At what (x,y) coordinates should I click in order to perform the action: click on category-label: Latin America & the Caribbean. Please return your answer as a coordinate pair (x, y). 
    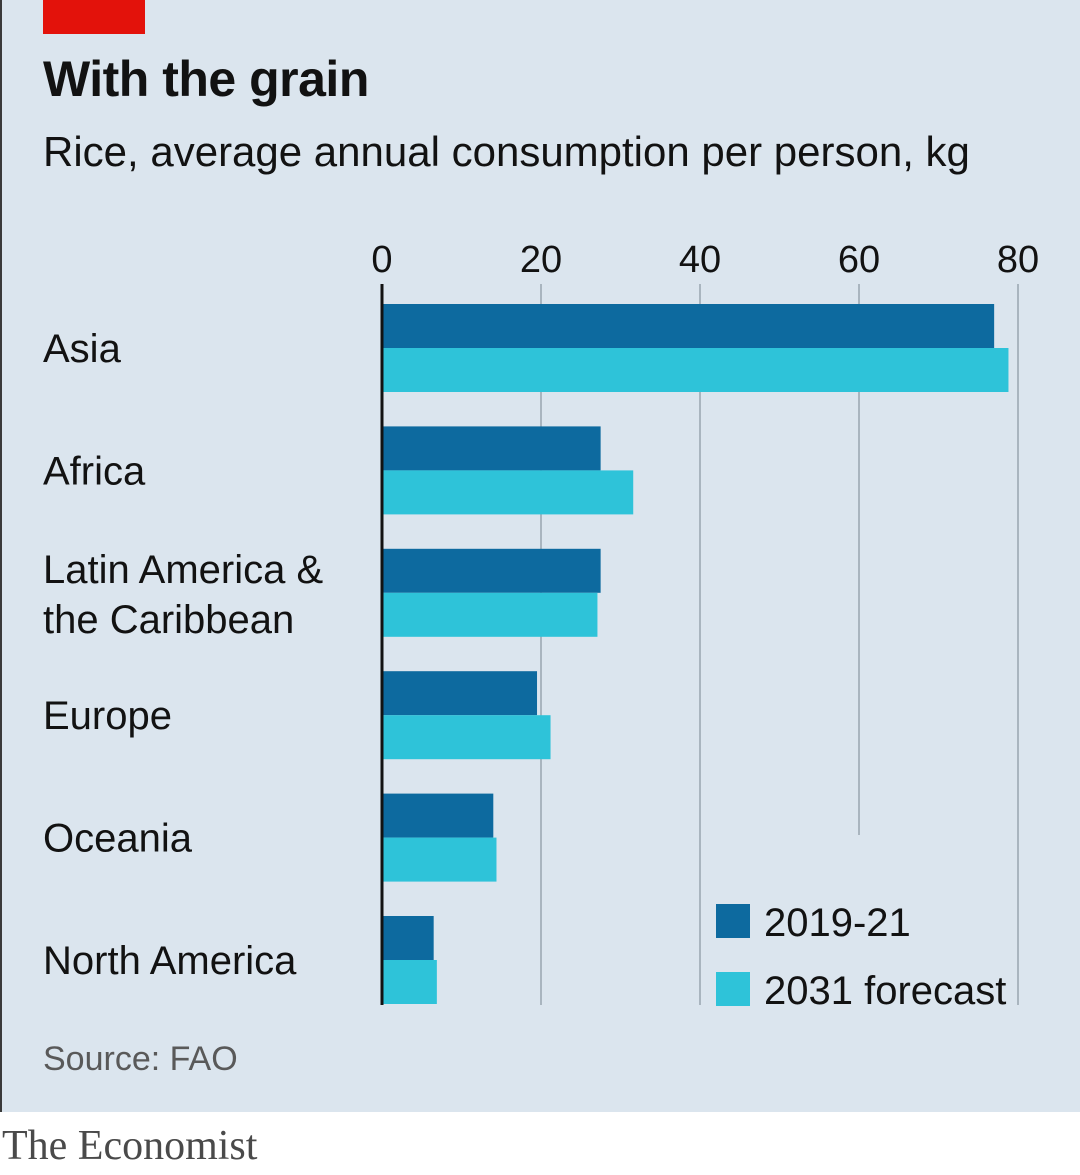
    Looking at the image, I should click on (183, 595).